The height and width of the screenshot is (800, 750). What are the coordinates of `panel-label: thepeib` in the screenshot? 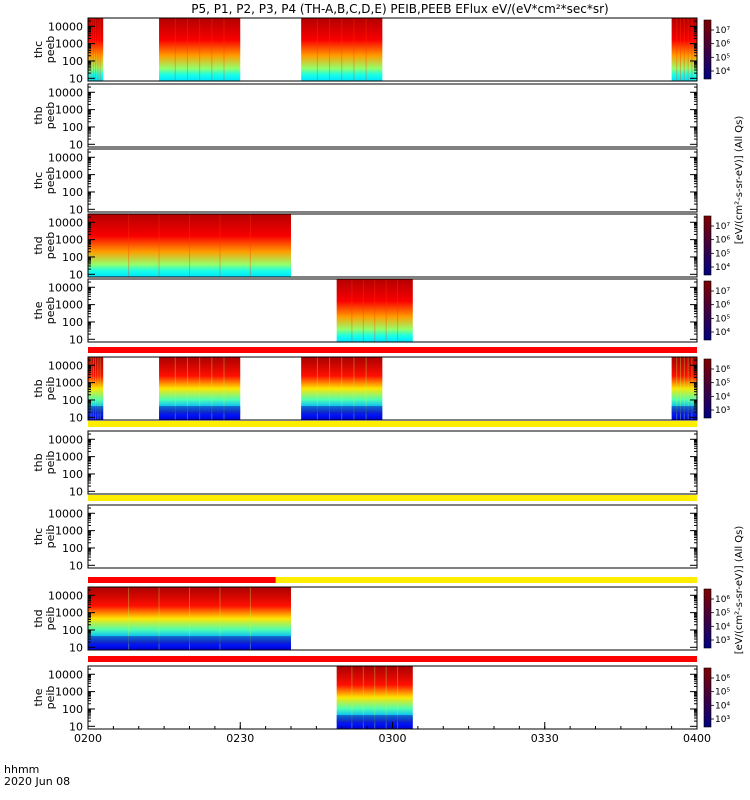 It's located at (44, 698).